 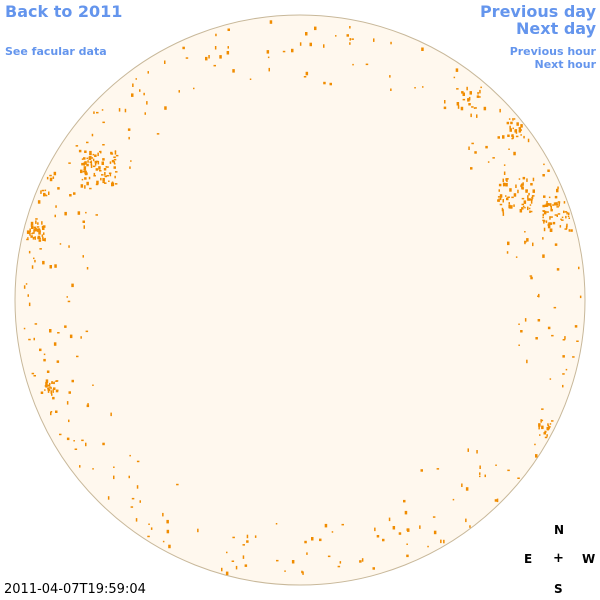 What do you see at coordinates (556, 28) in the screenshot?
I see `next-day-link: Next day` at bounding box center [556, 28].